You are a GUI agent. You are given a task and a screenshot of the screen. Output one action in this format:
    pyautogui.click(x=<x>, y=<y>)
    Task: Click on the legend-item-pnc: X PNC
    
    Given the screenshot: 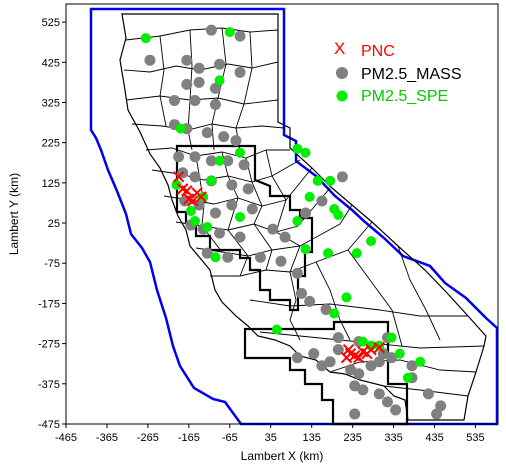 What is the action you would take?
    pyautogui.click(x=364, y=49)
    